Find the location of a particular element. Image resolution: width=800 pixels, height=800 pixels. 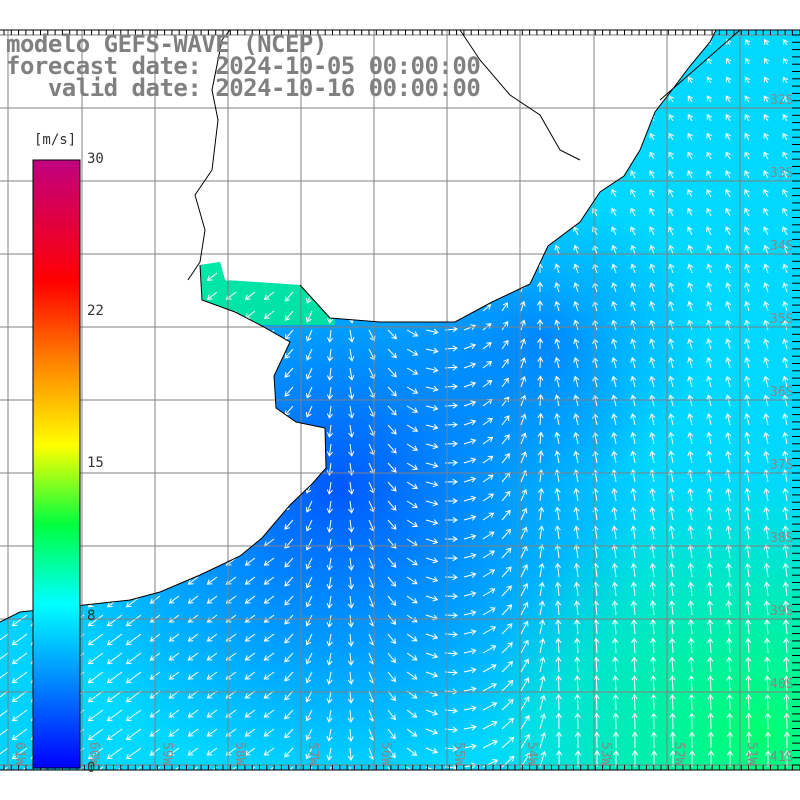

longitude-label: 54W is located at coordinates (531, 754).